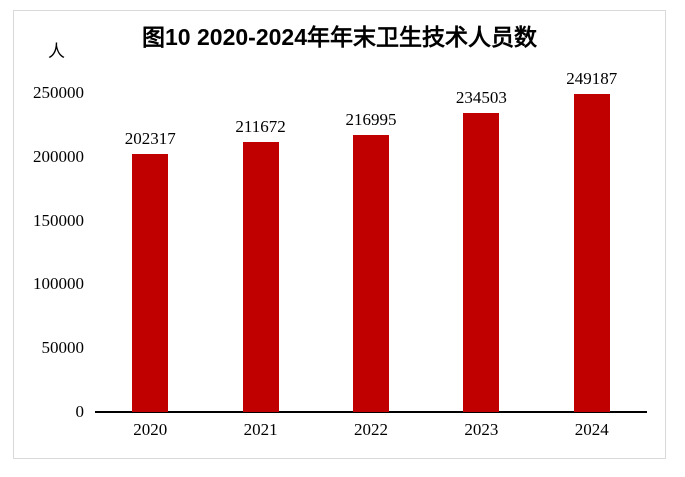 This screenshot has height=477, width=685. What do you see at coordinates (58, 156) in the screenshot?
I see `y-axis-tick-label: 200000` at bounding box center [58, 156].